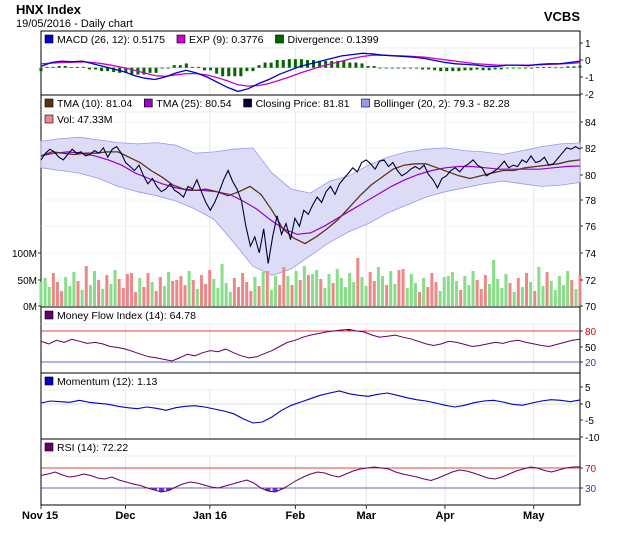 This screenshot has height=535, width=620. Describe the element at coordinates (27, 281) in the screenshot. I see `volume-tick-1: 50M` at that location.